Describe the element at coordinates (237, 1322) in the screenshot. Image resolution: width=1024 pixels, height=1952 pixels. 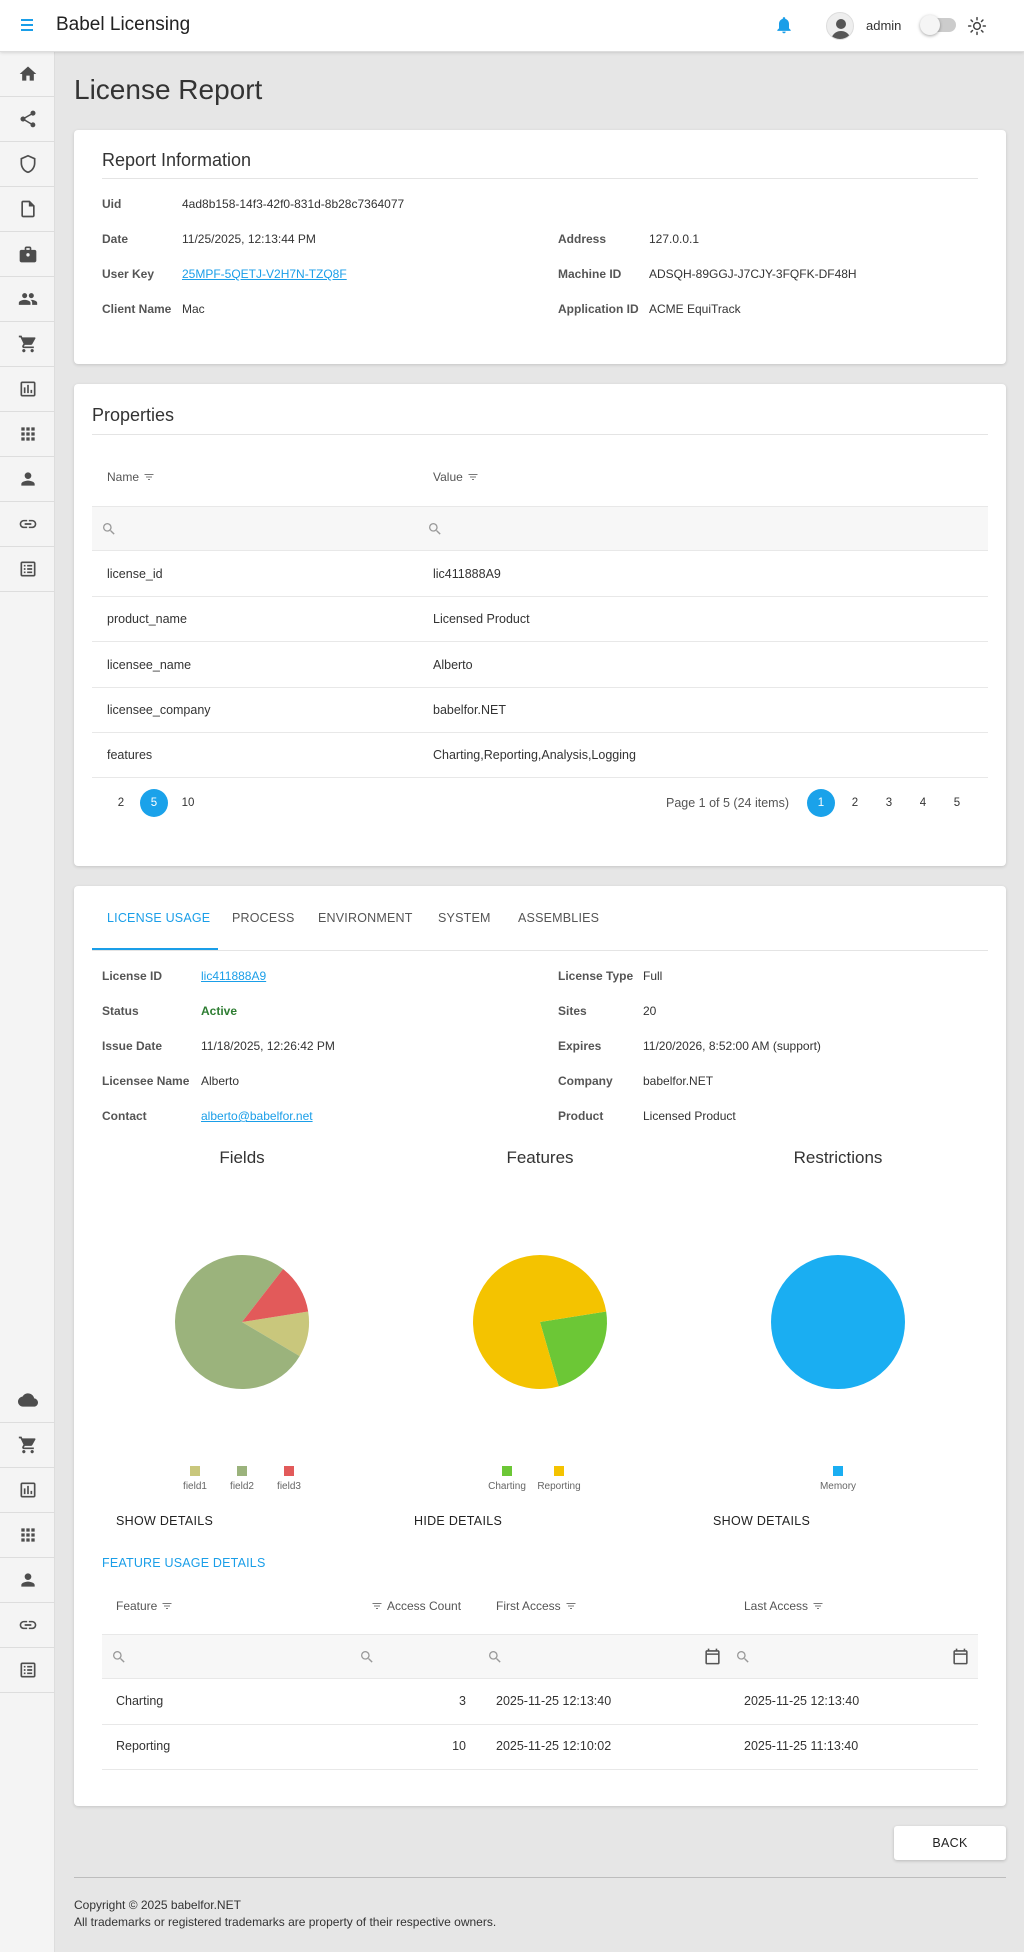
I see `pie-slice-field2` at that location.